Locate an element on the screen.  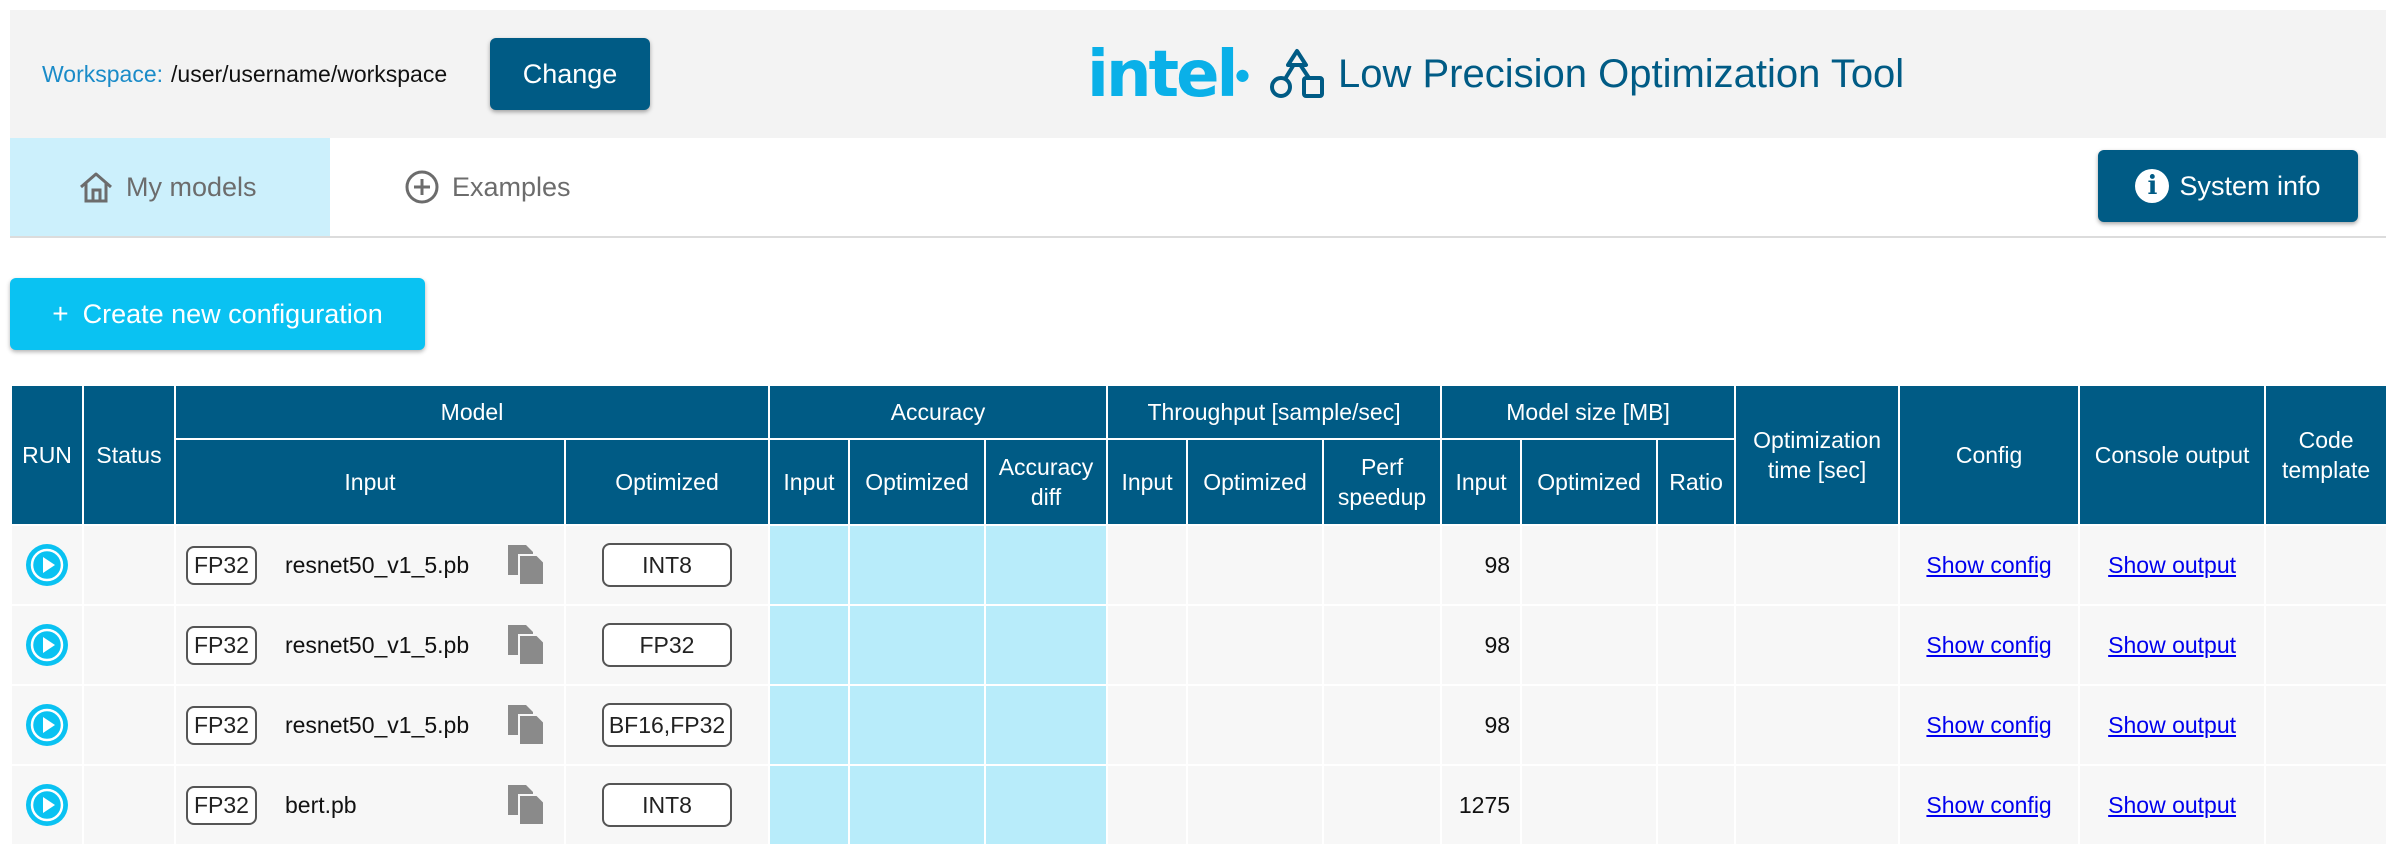
intel-logo: intel● is located at coordinates (1168, 75).